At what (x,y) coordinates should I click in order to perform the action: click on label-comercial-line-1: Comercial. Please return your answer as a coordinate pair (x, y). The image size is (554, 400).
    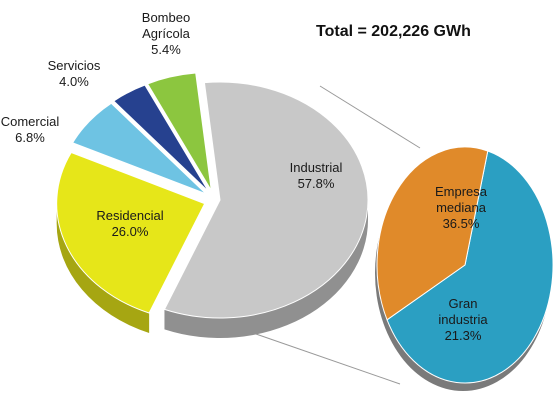
    Looking at the image, I should click on (30, 121).